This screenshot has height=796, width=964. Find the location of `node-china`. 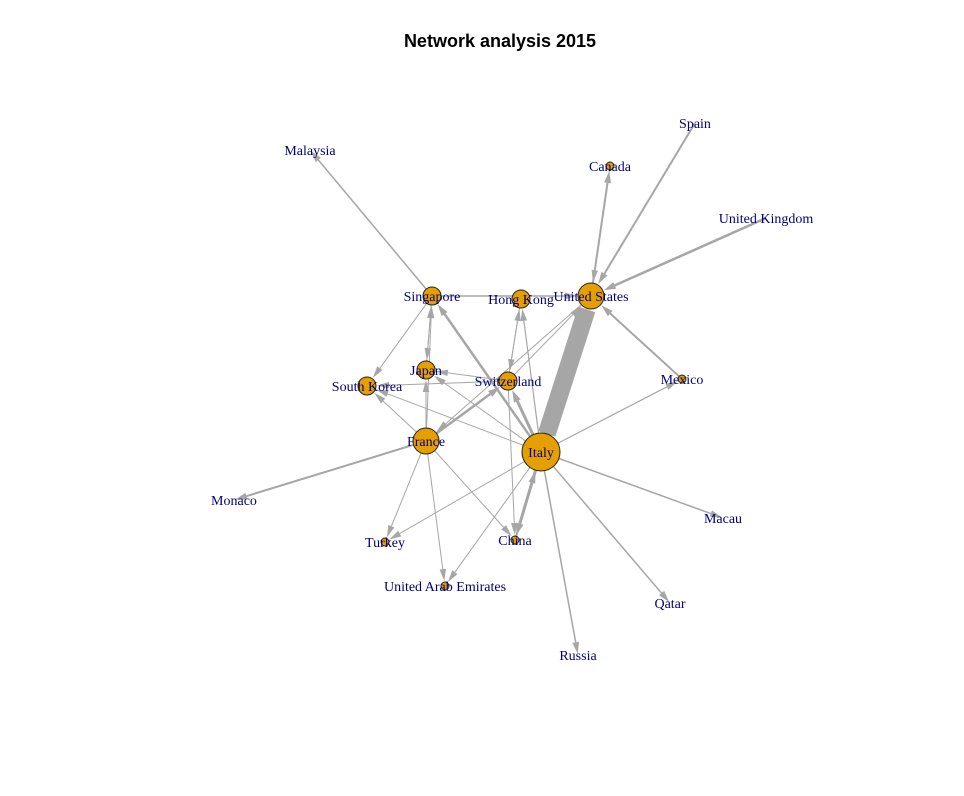

node-china is located at coordinates (515, 540).